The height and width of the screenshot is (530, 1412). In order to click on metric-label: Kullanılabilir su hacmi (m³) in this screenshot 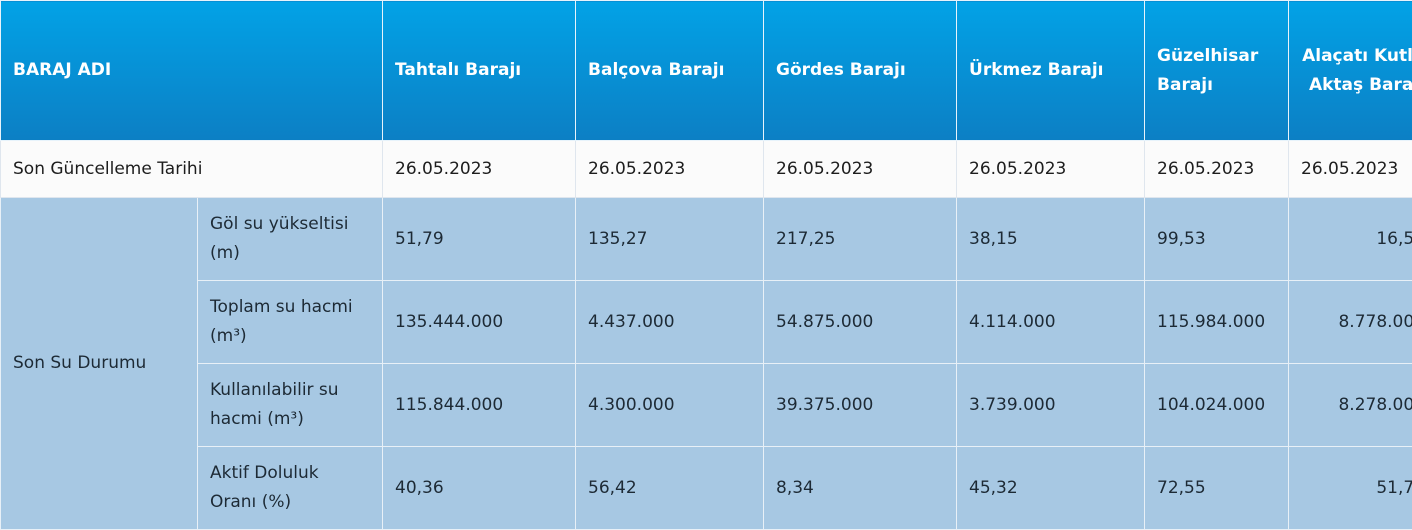, I will do `click(290, 405)`.